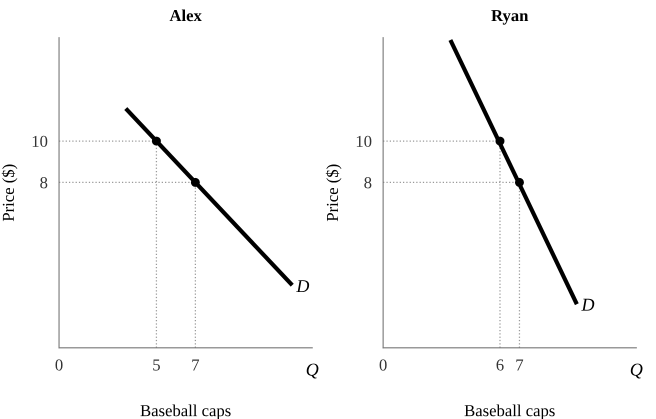 This screenshot has height=419, width=656. I want to click on chart-title: Alex, so click(186, 15).